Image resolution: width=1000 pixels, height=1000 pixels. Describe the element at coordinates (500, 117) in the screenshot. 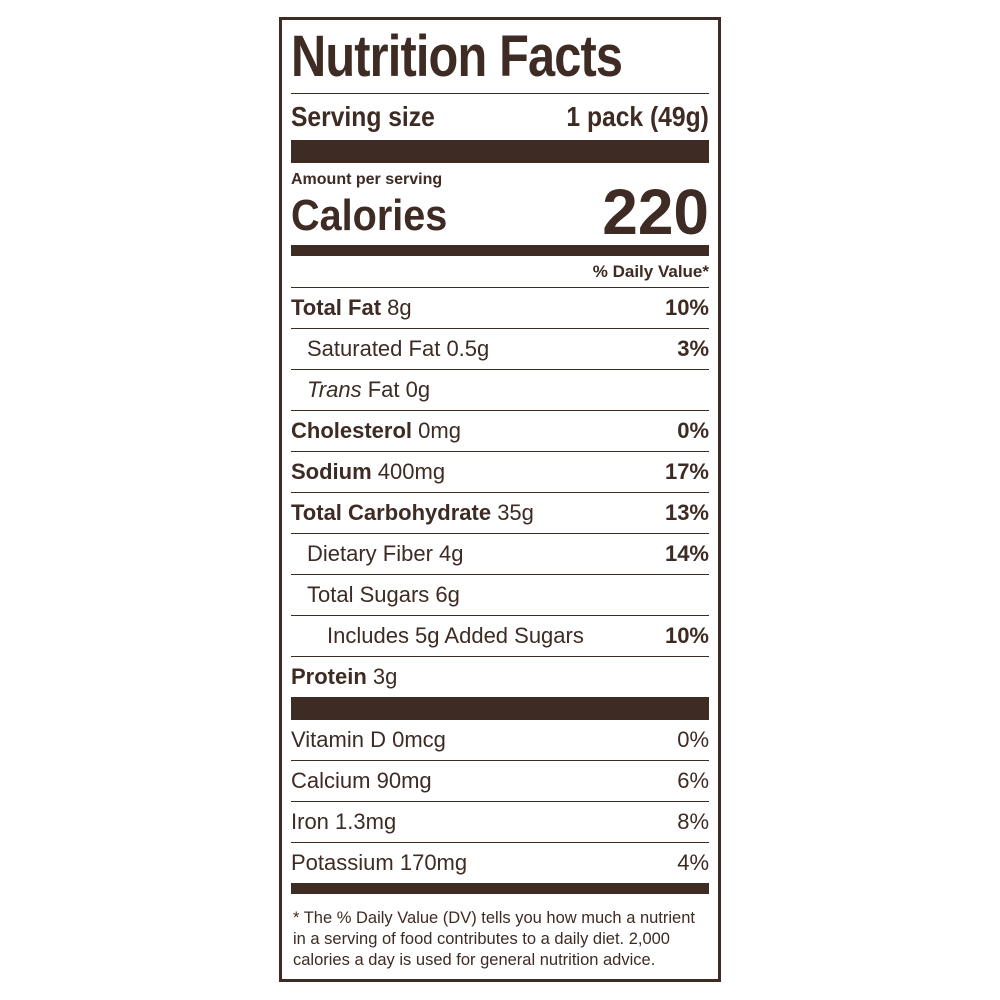

I see `serving-row: Serving size 1 pack (49g)` at that location.